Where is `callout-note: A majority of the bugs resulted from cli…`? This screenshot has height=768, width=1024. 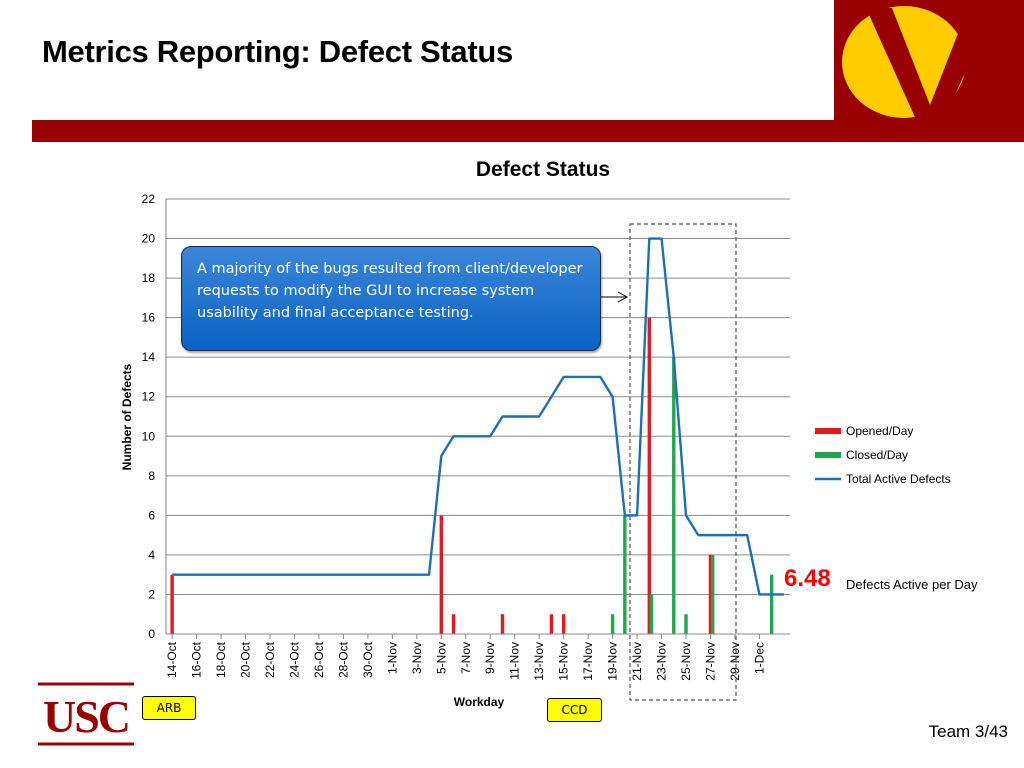 callout-note: A majority of the bugs resulted from cli… is located at coordinates (391, 298).